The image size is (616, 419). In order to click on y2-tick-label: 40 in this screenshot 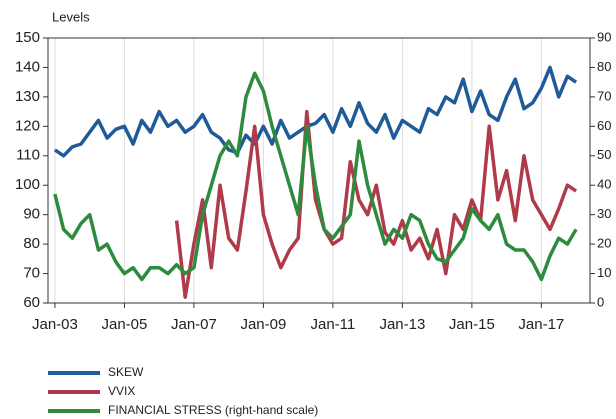, I will do `click(604, 184)`.